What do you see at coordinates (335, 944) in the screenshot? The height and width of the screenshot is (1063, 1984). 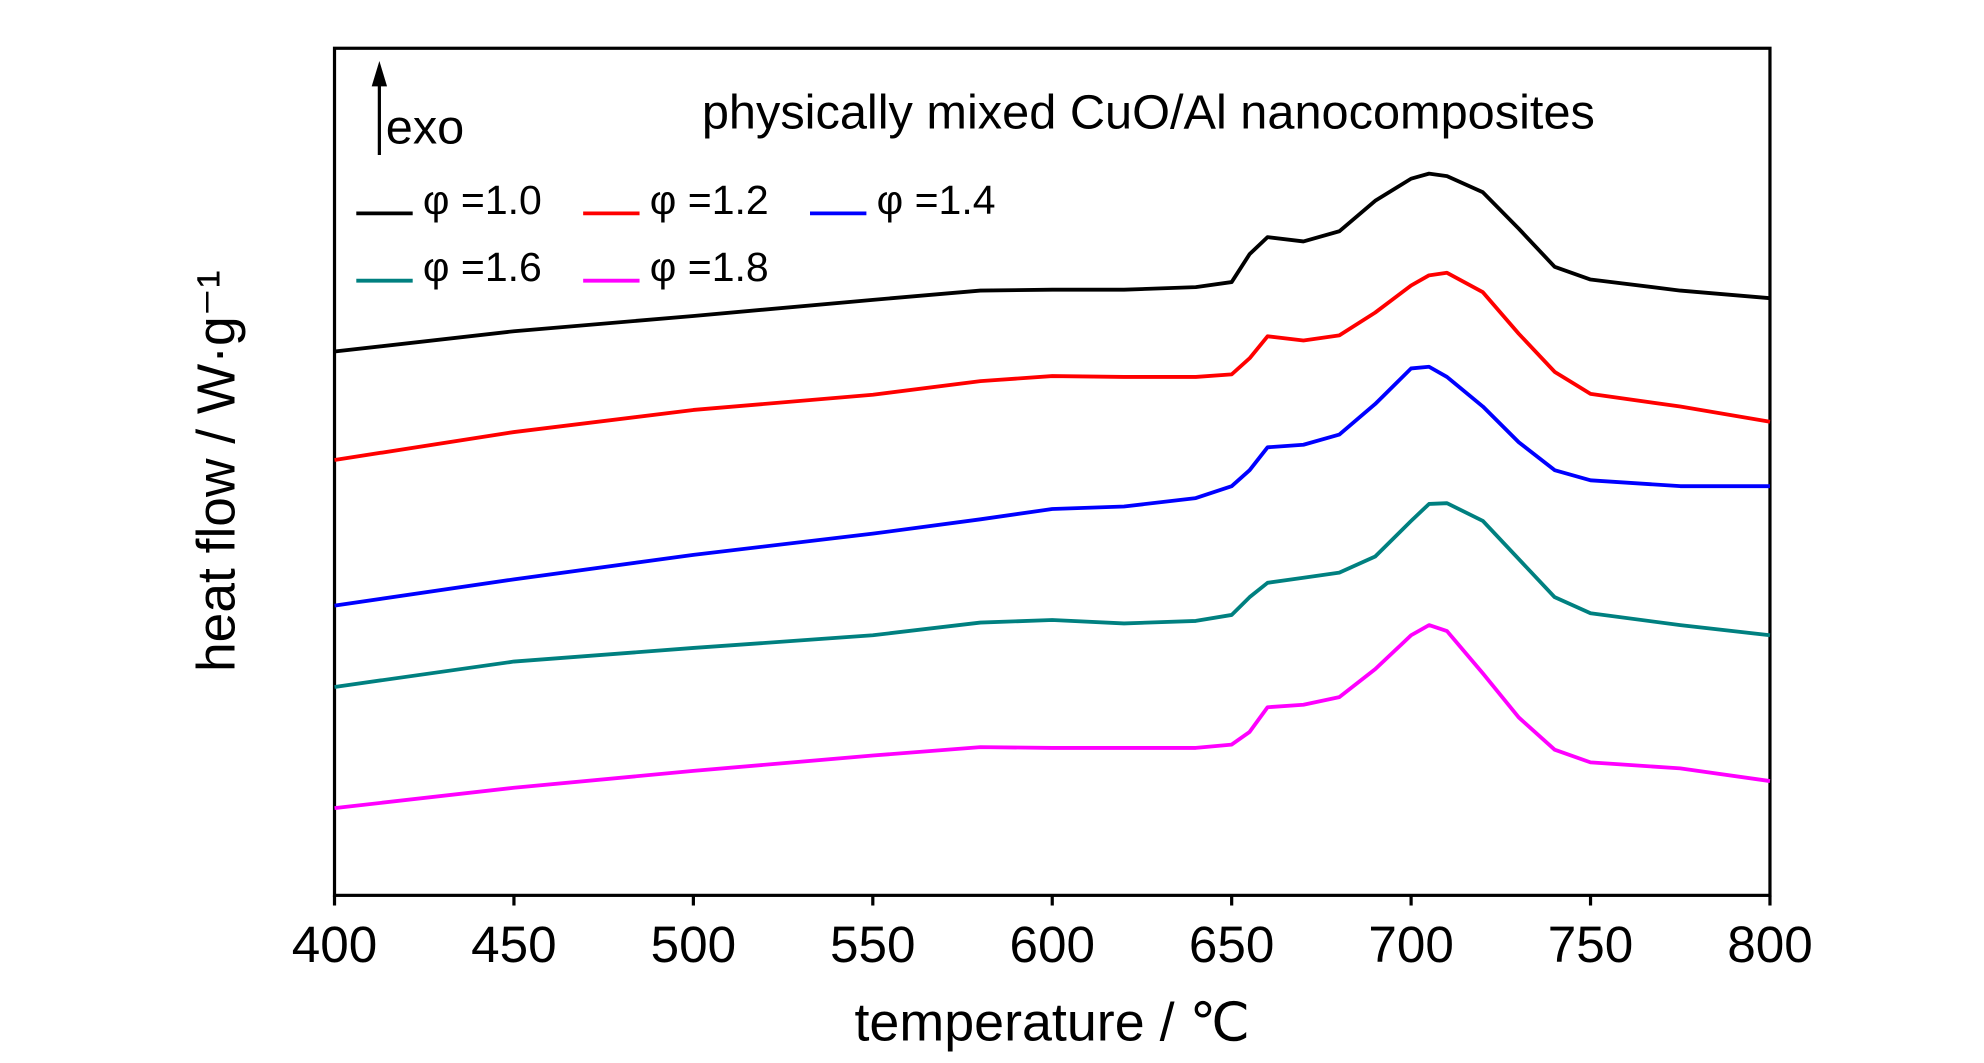 I see `x-tick-label: 400` at bounding box center [335, 944].